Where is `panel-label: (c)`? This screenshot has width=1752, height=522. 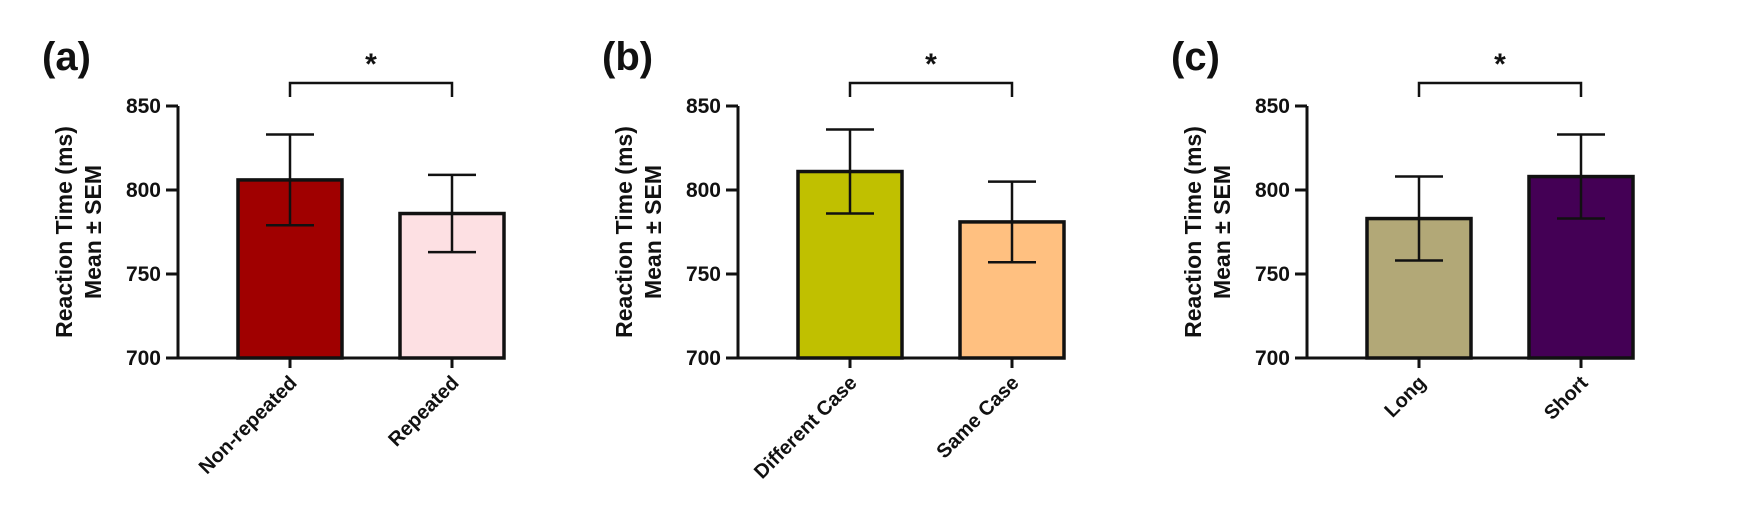 panel-label: (c) is located at coordinates (1195, 57).